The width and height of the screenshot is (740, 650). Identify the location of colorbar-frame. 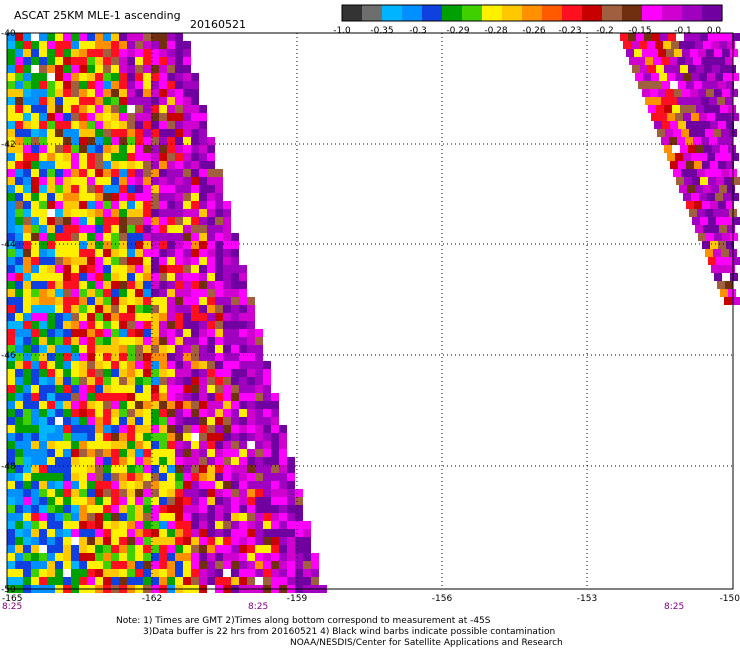
(532, 13).